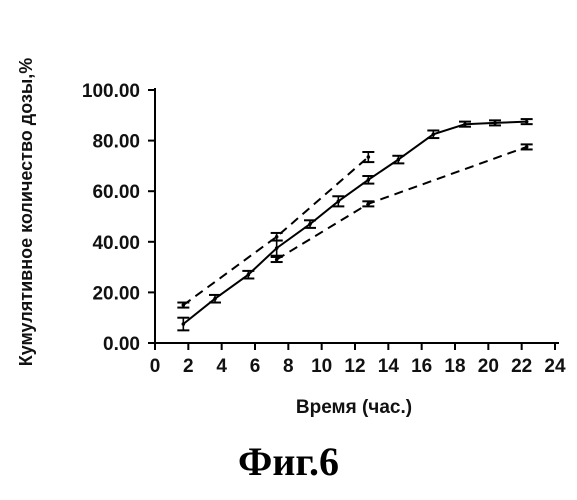 This screenshot has width=577, height=500. What do you see at coordinates (155, 366) in the screenshot?
I see `x-tick-label: 0` at bounding box center [155, 366].